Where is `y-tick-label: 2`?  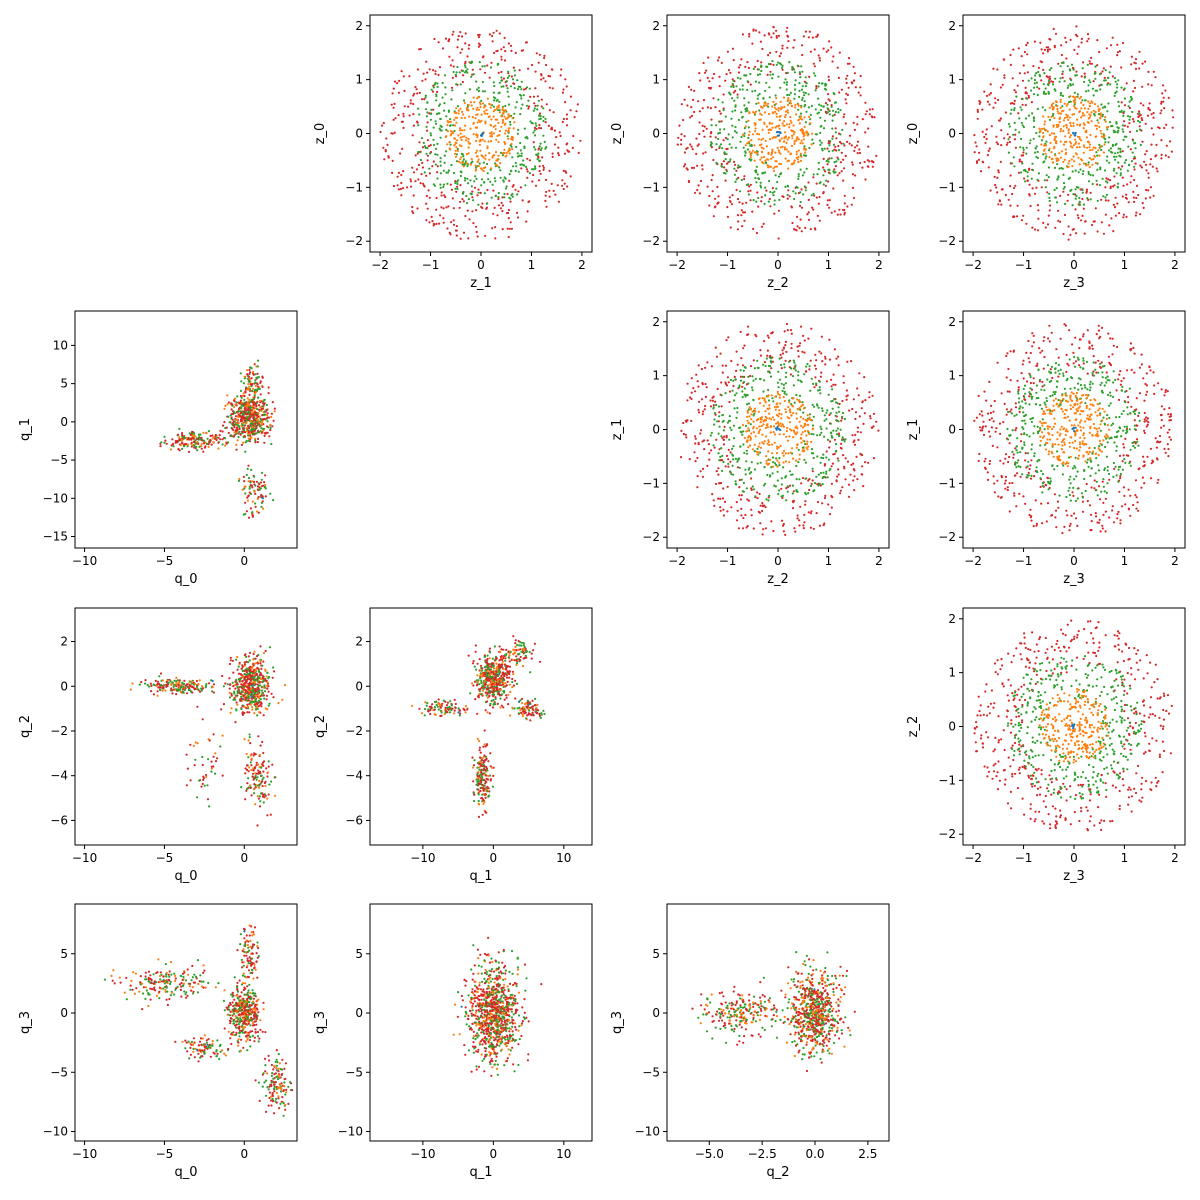 y-tick-label: 2 is located at coordinates (952, 26).